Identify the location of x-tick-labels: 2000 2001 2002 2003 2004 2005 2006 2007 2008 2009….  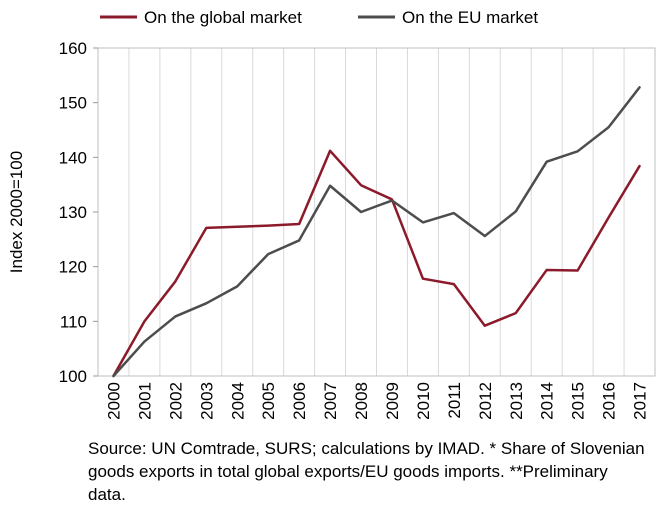
(376, 401).